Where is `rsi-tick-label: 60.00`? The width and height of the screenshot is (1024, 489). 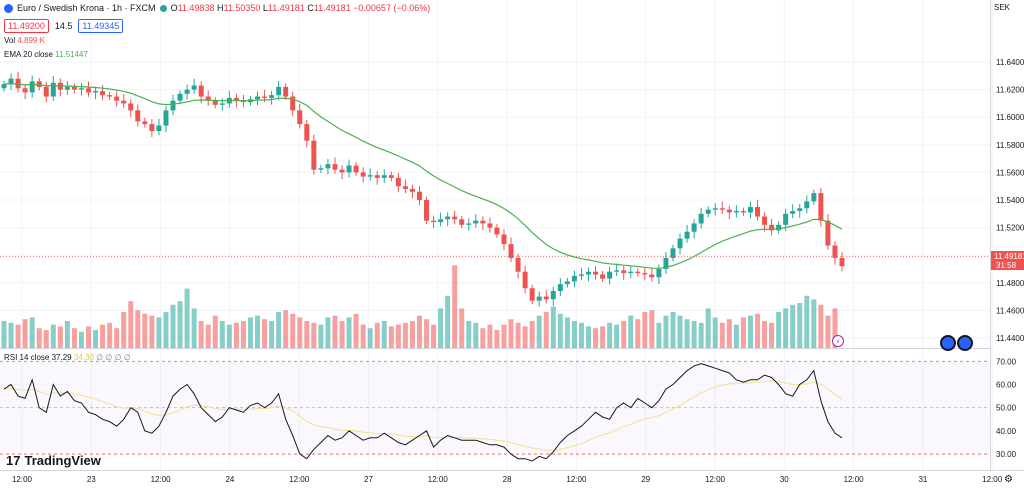 rsi-tick-label: 60.00 is located at coordinates (1006, 384).